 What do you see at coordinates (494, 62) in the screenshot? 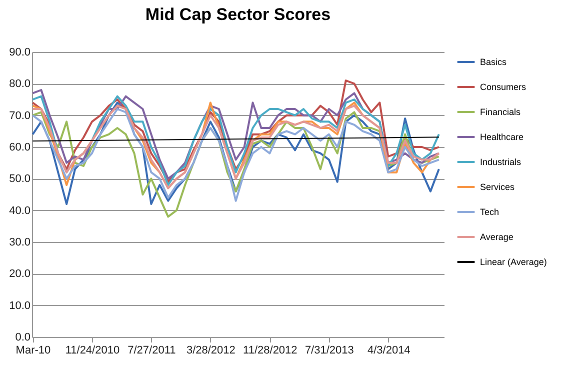
I see `legend-label: Basics` at bounding box center [494, 62].